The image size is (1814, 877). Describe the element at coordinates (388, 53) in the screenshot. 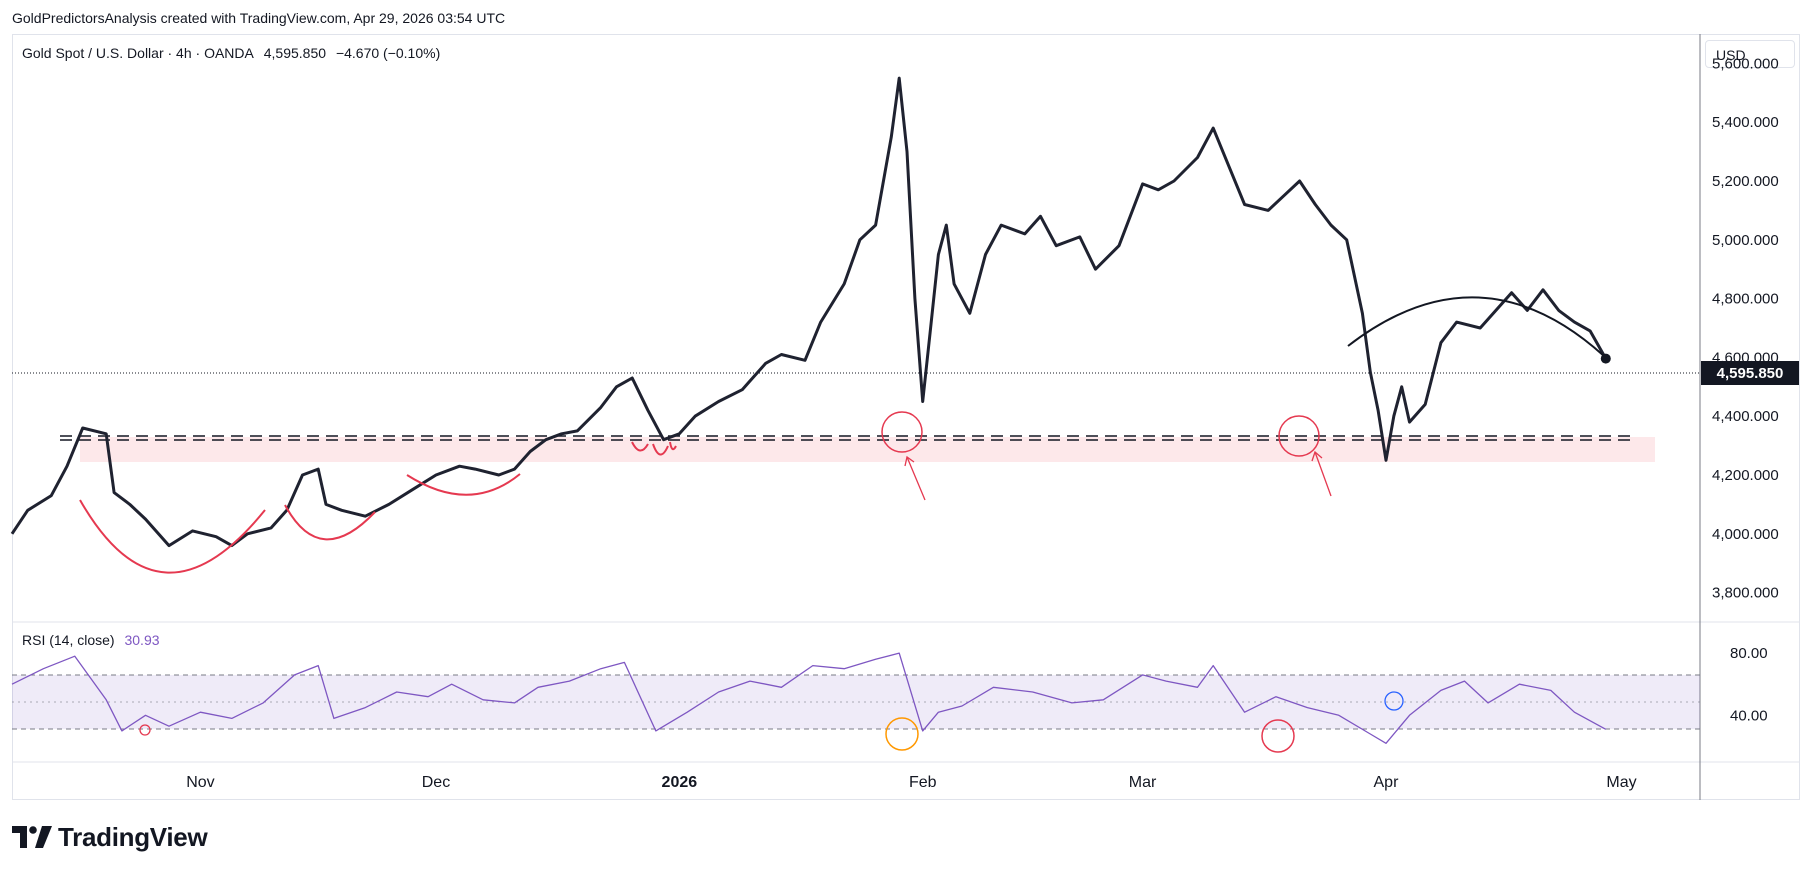

I see `symbol-change: −4.670 (−0.10%)` at that location.